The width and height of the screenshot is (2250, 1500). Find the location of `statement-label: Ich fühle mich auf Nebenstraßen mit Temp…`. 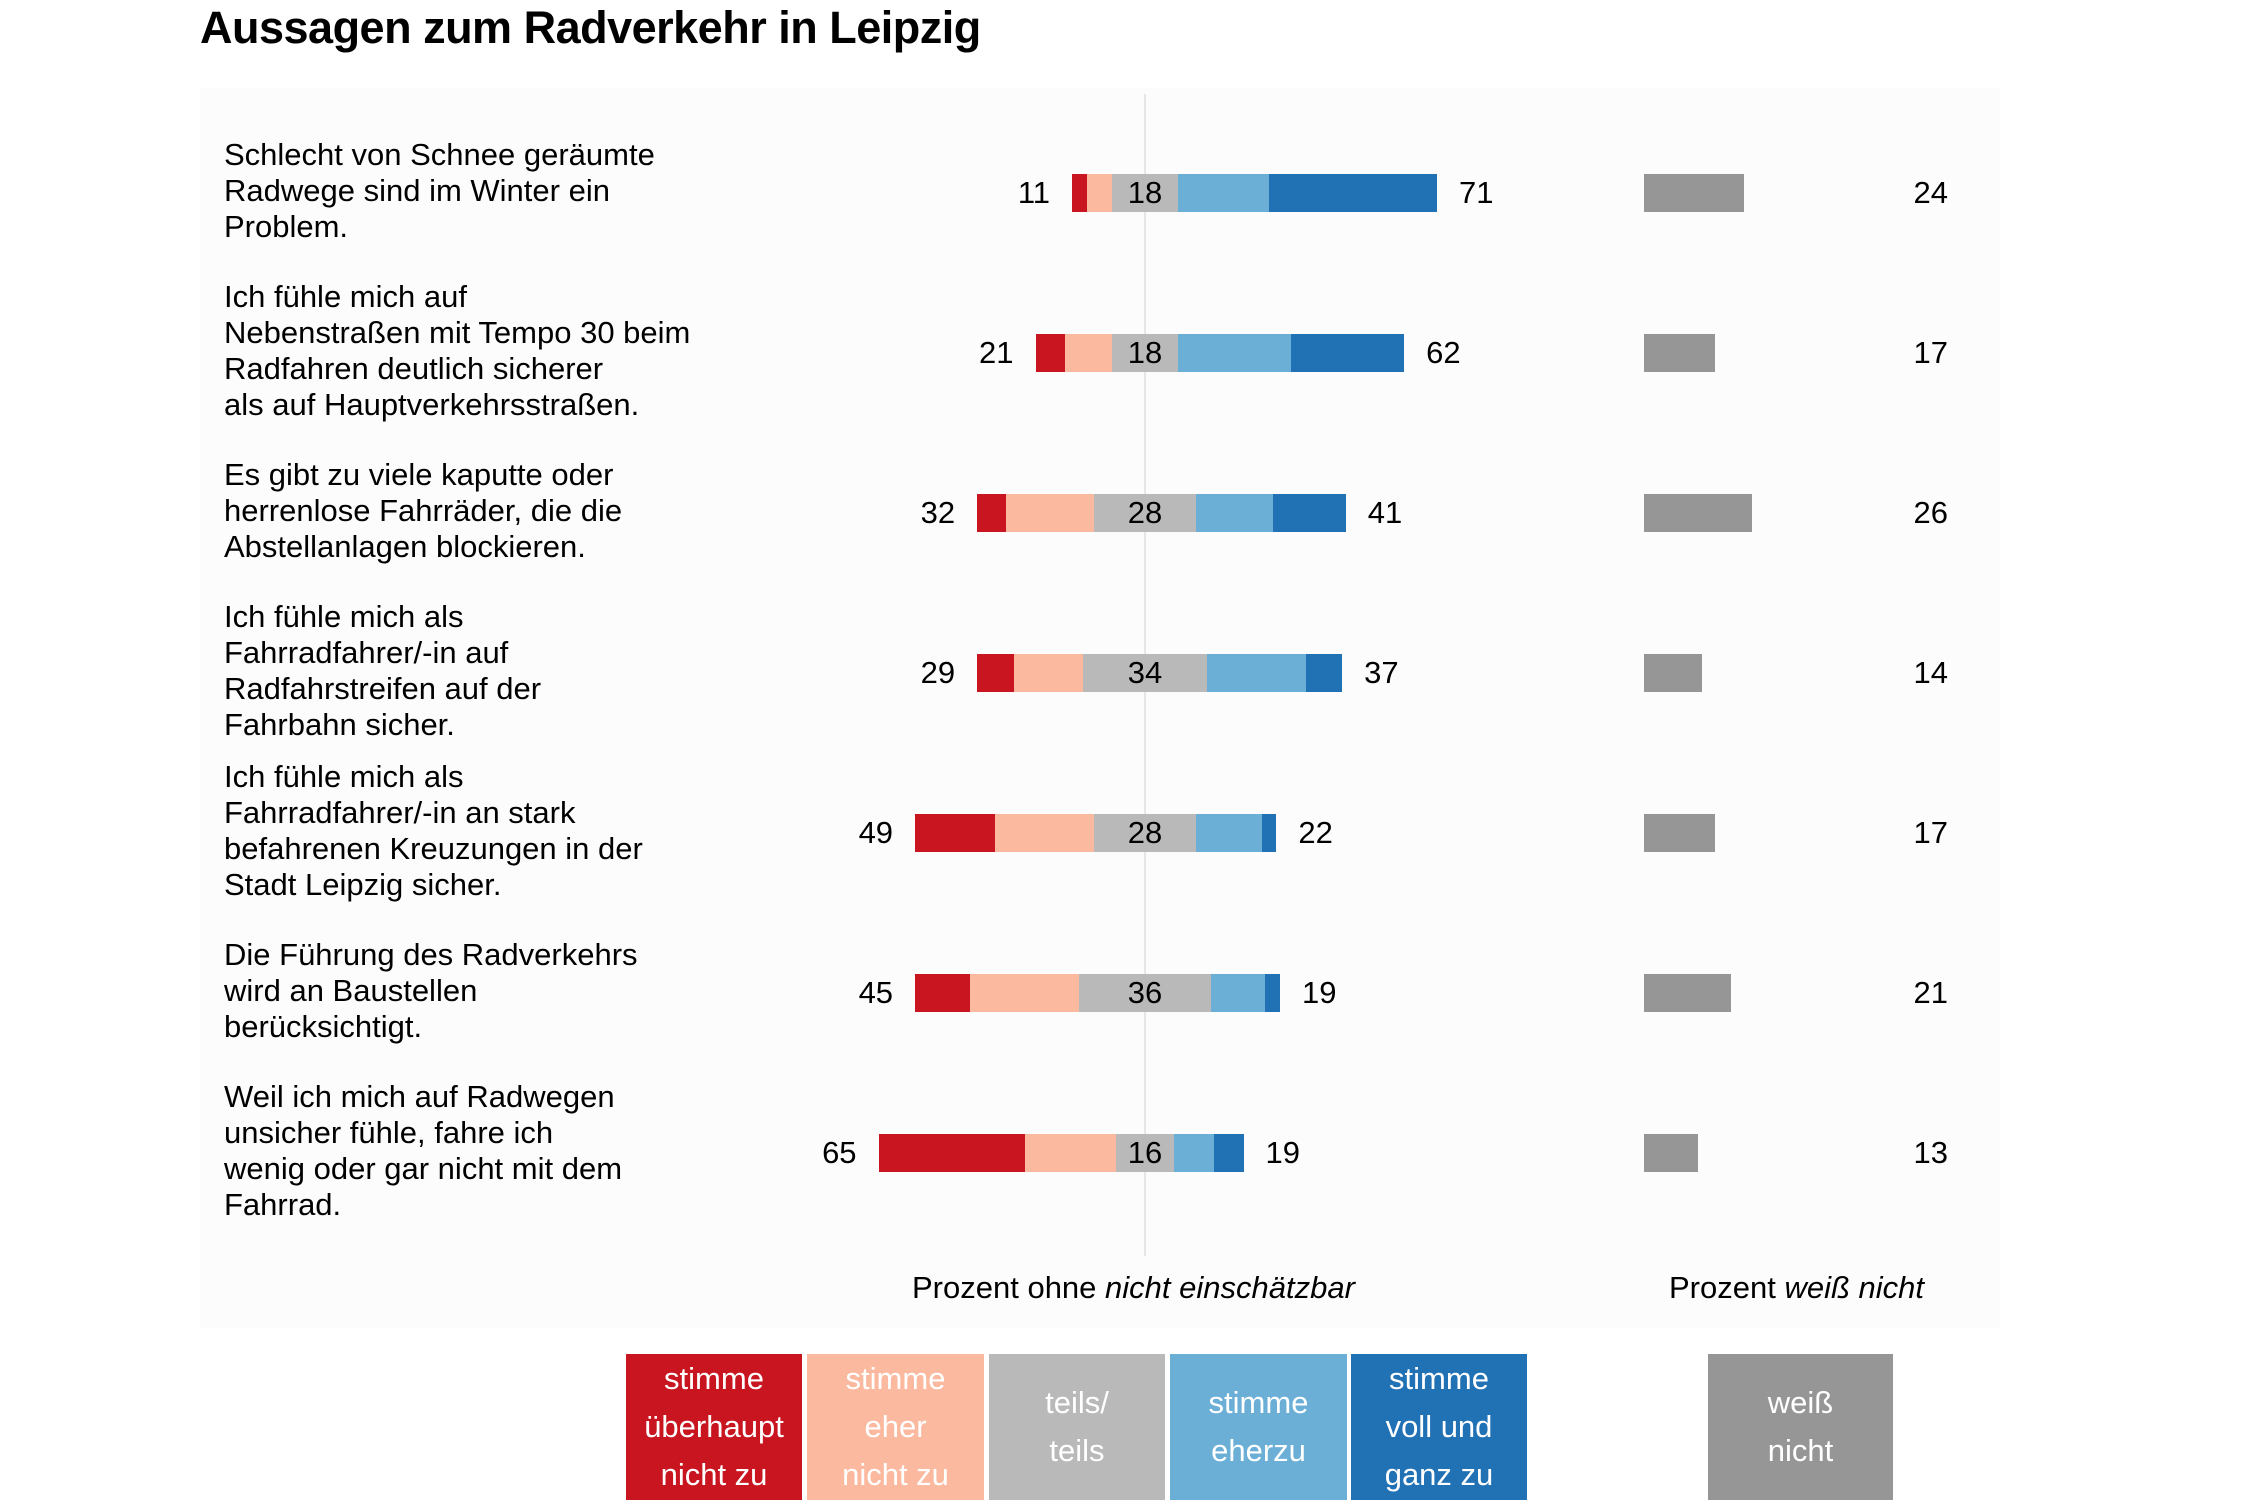

statement-label: Ich fühle mich auf Nebenstraßen mit Temp… is located at coordinates (457, 350).